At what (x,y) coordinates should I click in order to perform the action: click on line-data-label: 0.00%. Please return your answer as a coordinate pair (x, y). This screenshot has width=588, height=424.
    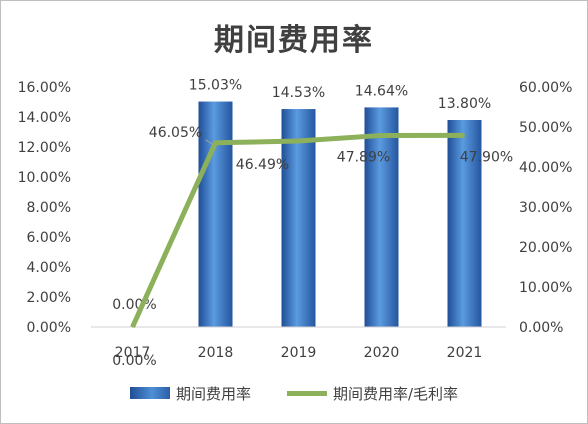
    Looking at the image, I should click on (134, 361).